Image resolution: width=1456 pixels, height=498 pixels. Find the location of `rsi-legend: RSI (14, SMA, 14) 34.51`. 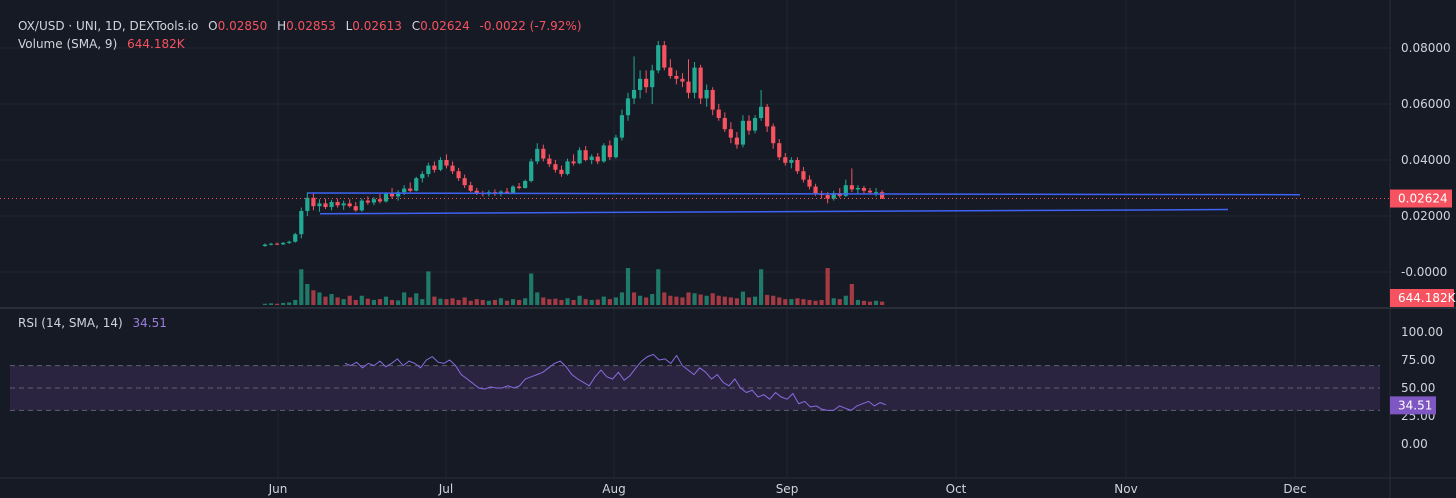

rsi-legend: RSI (14, SMA, 14) 34.51 is located at coordinates (92, 323).